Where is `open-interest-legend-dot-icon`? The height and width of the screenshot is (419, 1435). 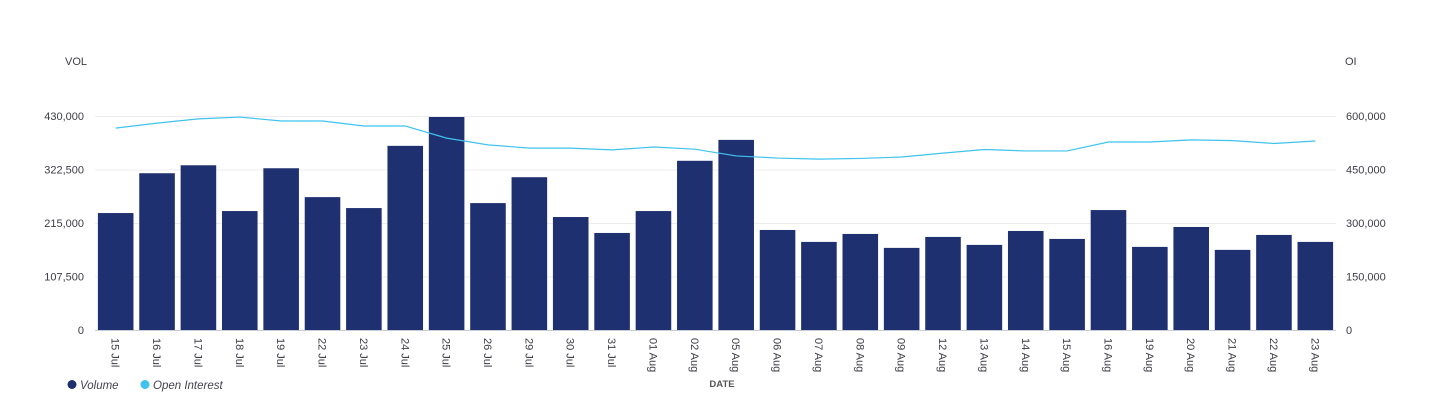 open-interest-legend-dot-icon is located at coordinates (145, 384).